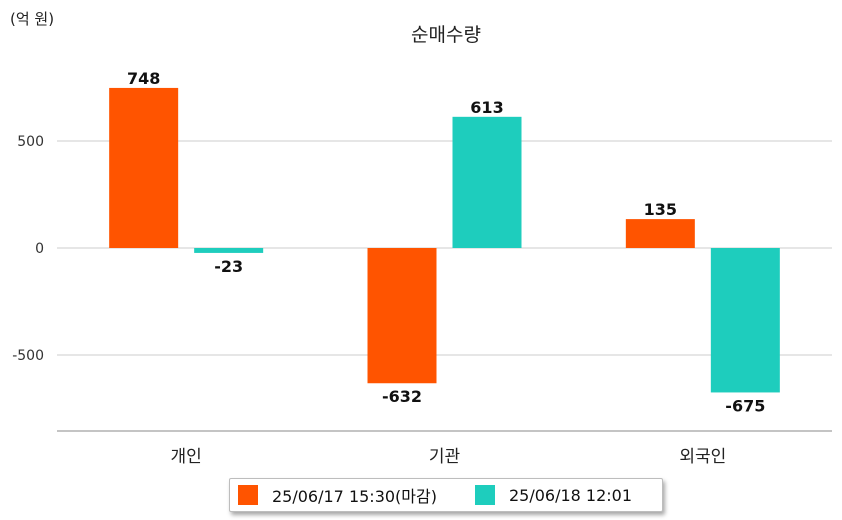 This screenshot has height=520, width=842. What do you see at coordinates (486, 107) in the screenshot?
I see `data-label-1-1: 613` at bounding box center [486, 107].